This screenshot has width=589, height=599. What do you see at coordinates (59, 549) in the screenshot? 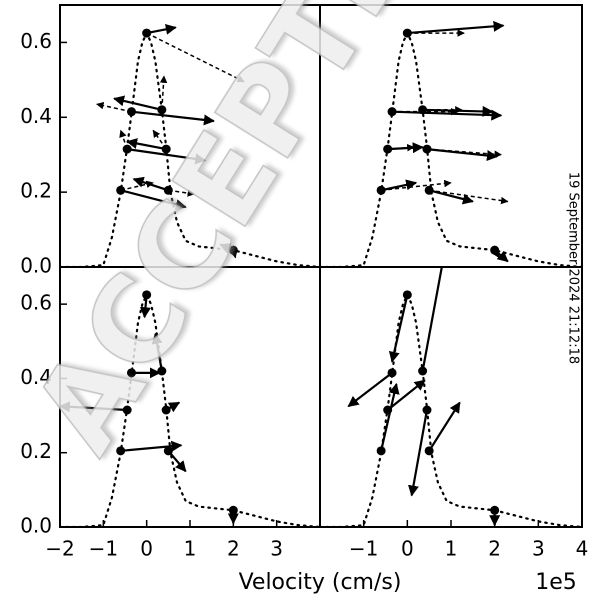
I see `x-tick-label: −2` at bounding box center [59, 549].